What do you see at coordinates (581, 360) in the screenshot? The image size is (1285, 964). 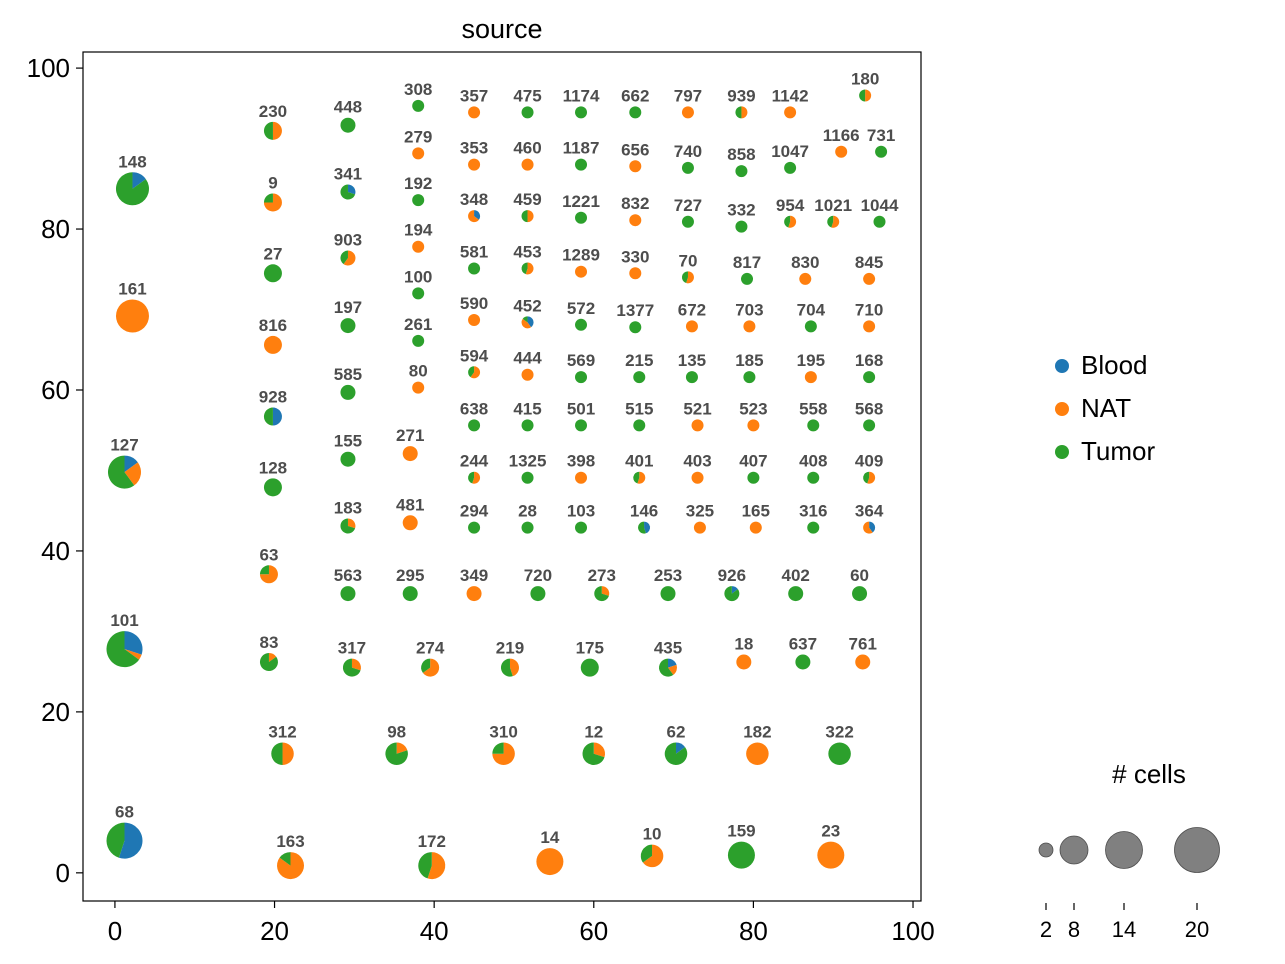 I see `point-label: 569` at bounding box center [581, 360].